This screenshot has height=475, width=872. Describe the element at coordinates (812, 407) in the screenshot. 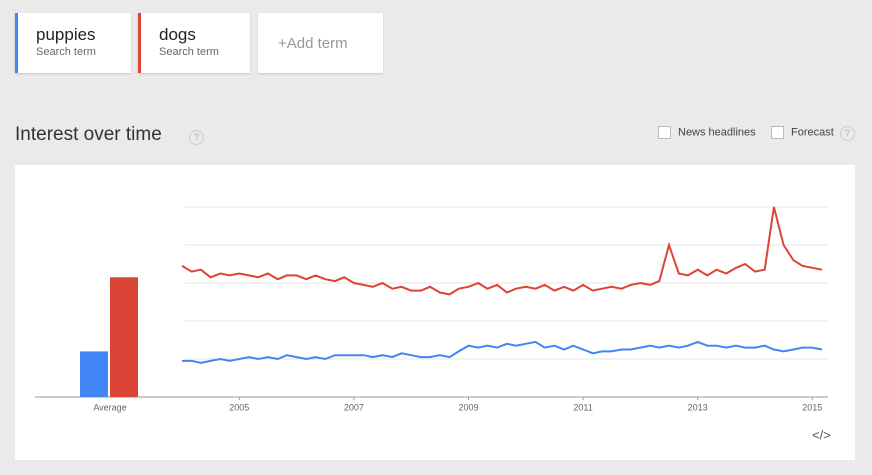

I see `x-tick-label: 2015` at that location.